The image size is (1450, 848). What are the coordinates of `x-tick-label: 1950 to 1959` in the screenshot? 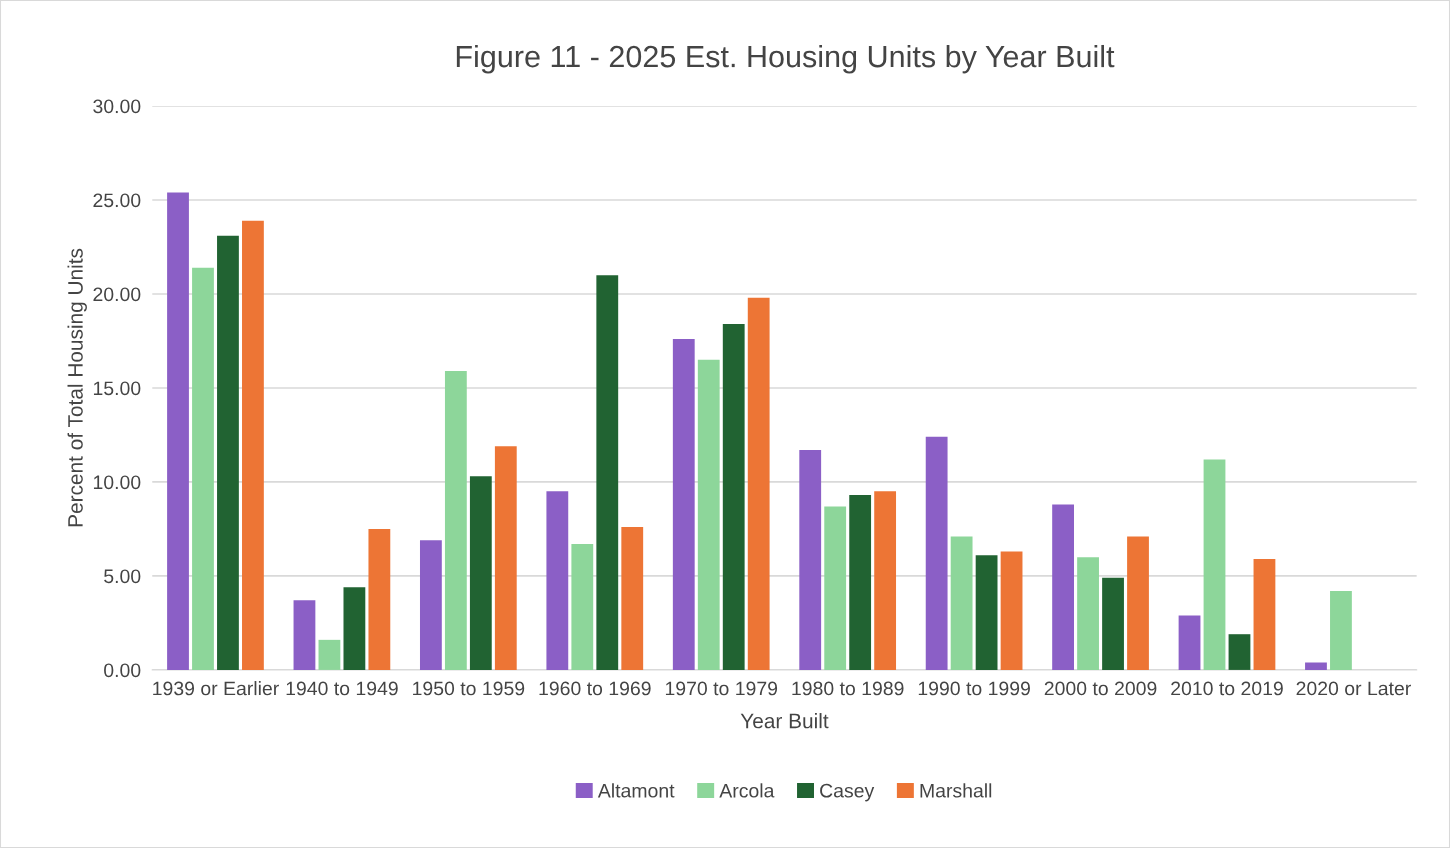 It's located at (469, 688).